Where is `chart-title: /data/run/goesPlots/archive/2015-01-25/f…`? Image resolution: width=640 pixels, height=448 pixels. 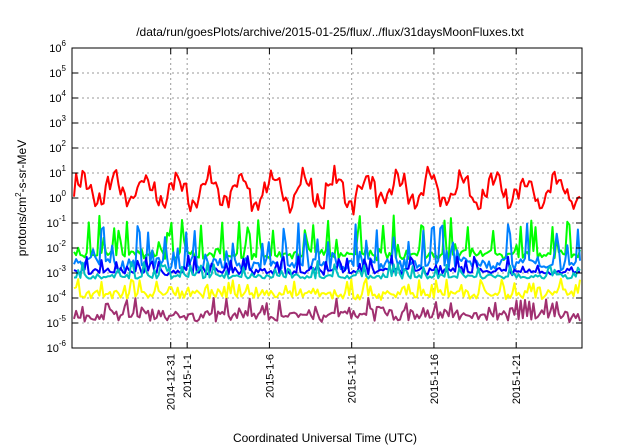
chart-title: /data/run/goesPlots/archive/2015-01-25/f… is located at coordinates (330, 32).